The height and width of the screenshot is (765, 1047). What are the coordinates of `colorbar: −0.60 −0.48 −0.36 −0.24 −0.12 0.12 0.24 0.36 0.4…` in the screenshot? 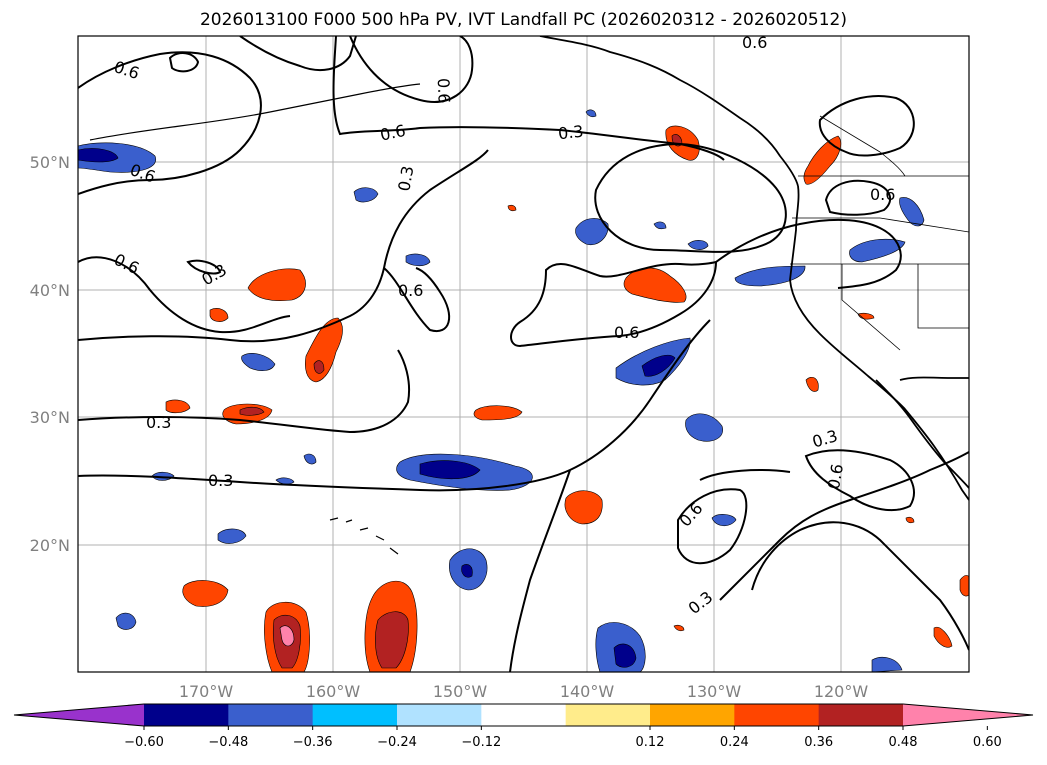 It's located at (523, 726).